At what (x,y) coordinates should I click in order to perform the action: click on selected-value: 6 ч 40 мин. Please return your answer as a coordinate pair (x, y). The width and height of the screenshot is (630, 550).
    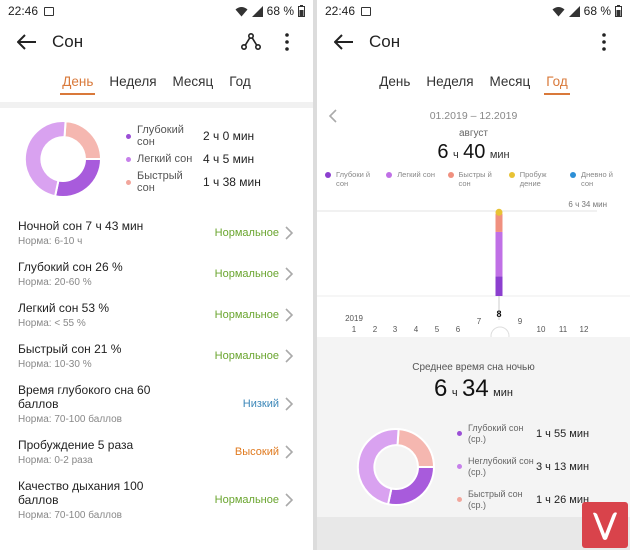
    Looking at the image, I should click on (473, 152).